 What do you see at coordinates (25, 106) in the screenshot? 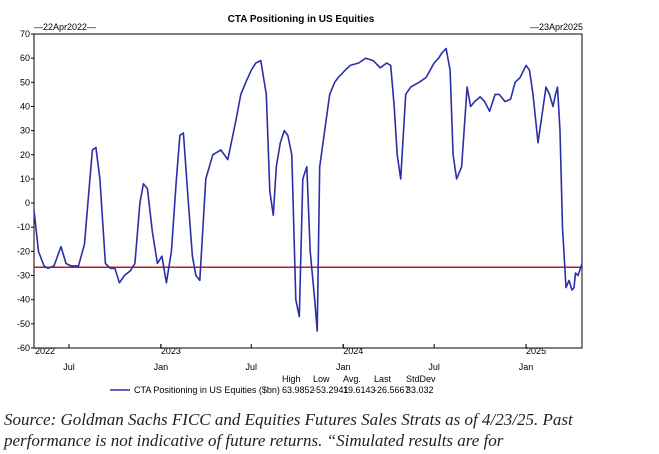
I see `y-tick-label: 40` at bounding box center [25, 106].